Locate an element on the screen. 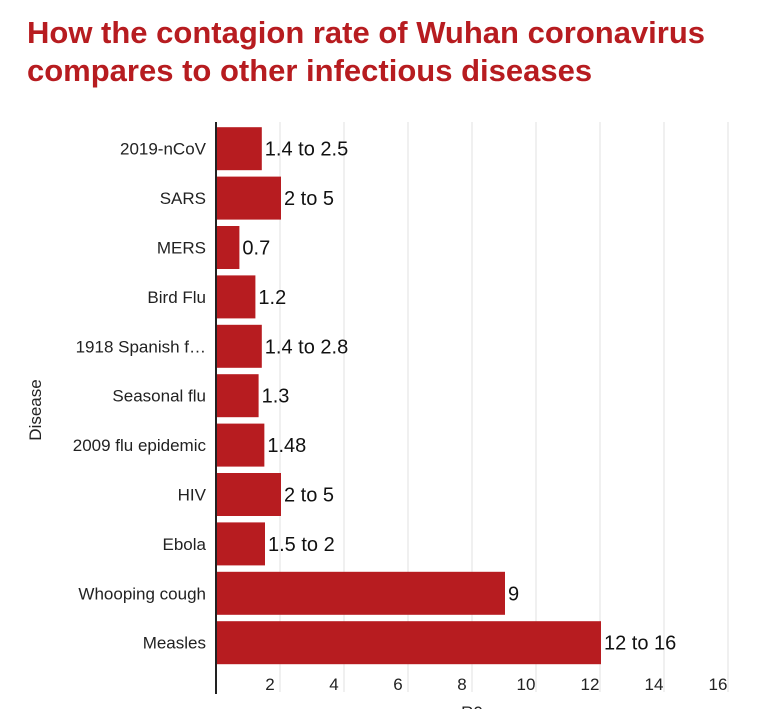 Image resolution: width=769 pixels, height=709 pixels. x-tick-label: 2 is located at coordinates (269, 684).